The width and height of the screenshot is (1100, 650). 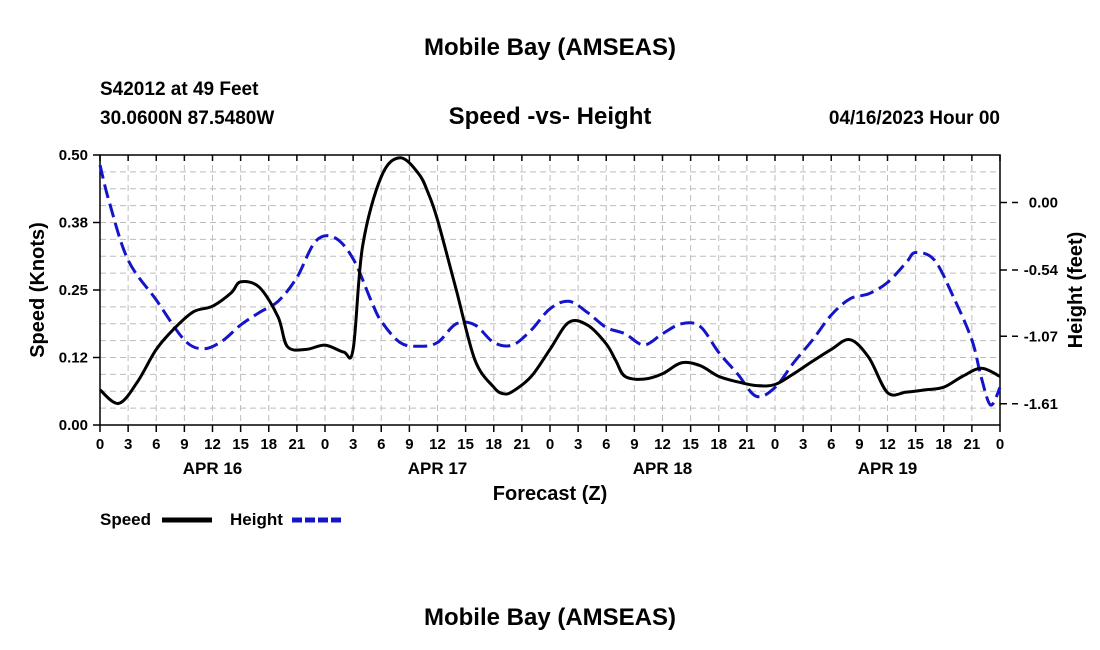 What do you see at coordinates (73, 290) in the screenshot?
I see `y-tick-label: 0.25` at bounding box center [73, 290].